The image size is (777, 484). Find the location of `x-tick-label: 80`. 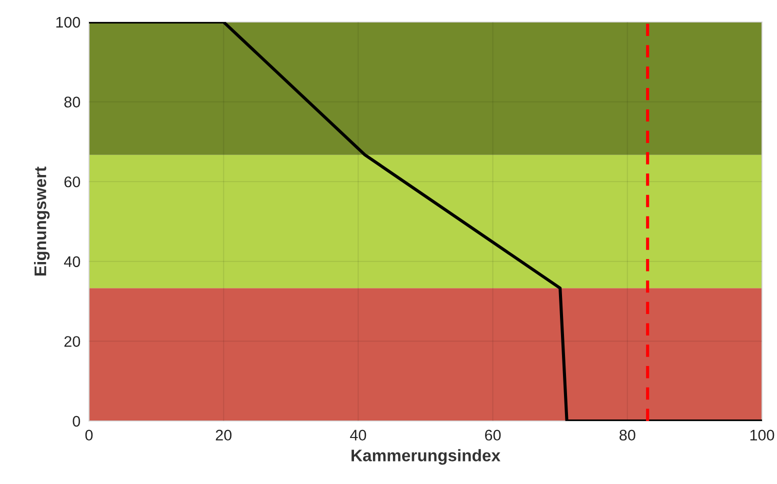

x-tick-label: 80 is located at coordinates (628, 435).